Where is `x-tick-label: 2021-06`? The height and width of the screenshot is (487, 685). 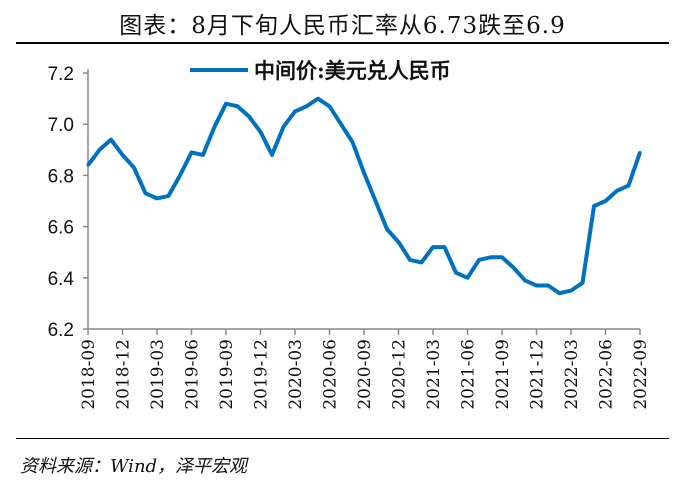
x-tick-label: 2021-06 is located at coordinates (469, 374).